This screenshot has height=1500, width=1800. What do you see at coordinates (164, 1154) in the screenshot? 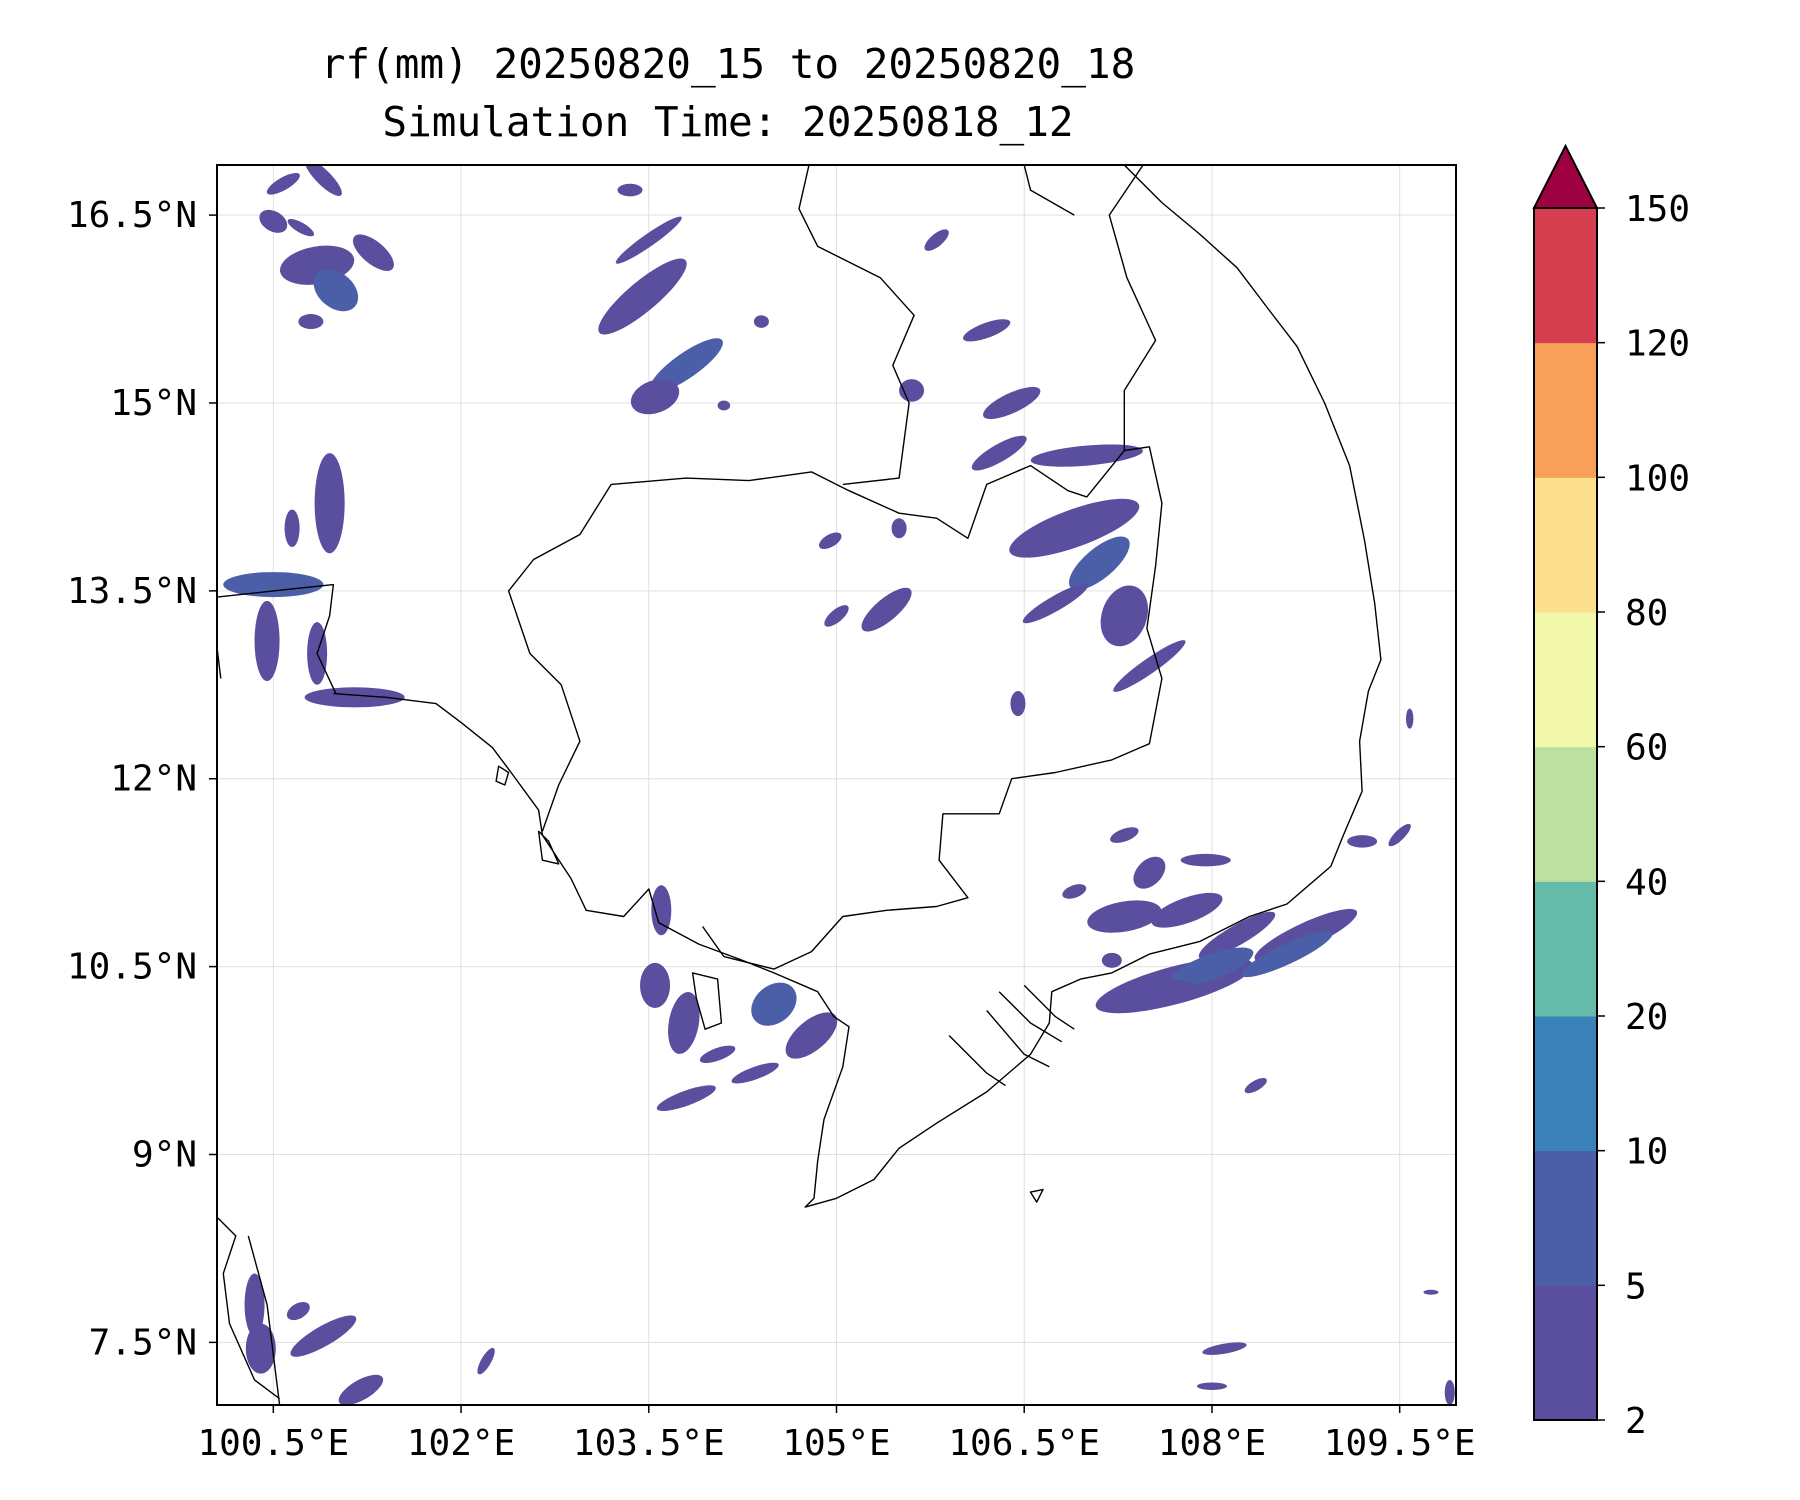
I see `lat-tick-label: 9°N` at bounding box center [164, 1154].